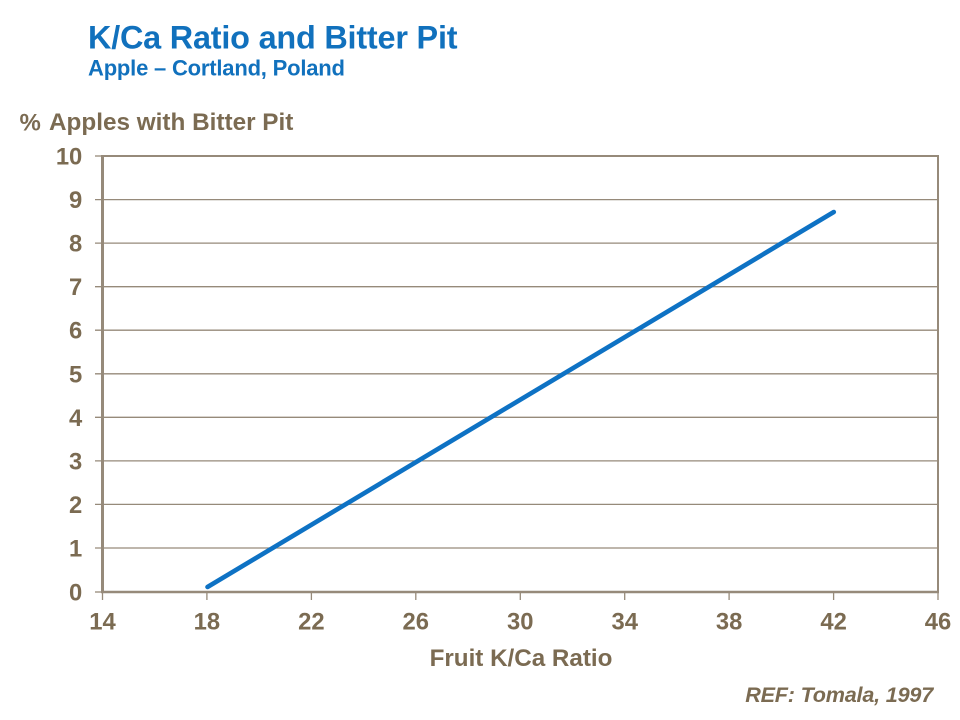 Image resolution: width=960 pixels, height=720 pixels. Describe the element at coordinates (75, 462) in the screenshot. I see `svg-text: 3` at that location.